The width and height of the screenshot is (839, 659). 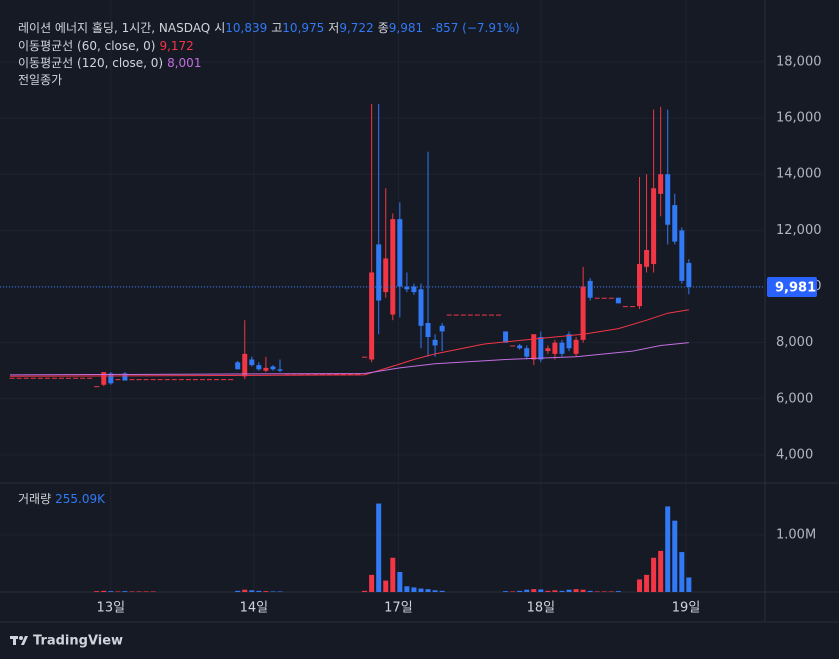 What do you see at coordinates (796, 534) in the screenshot?
I see `volume-tick-label: 1.00M` at bounding box center [796, 534].